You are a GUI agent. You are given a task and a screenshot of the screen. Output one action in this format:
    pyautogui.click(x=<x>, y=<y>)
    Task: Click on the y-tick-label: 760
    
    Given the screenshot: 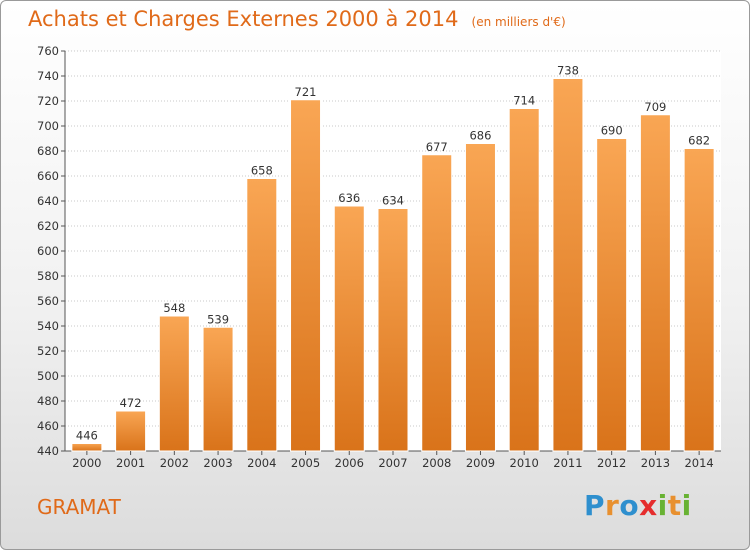 What is the action you would take?
    pyautogui.click(x=48, y=51)
    